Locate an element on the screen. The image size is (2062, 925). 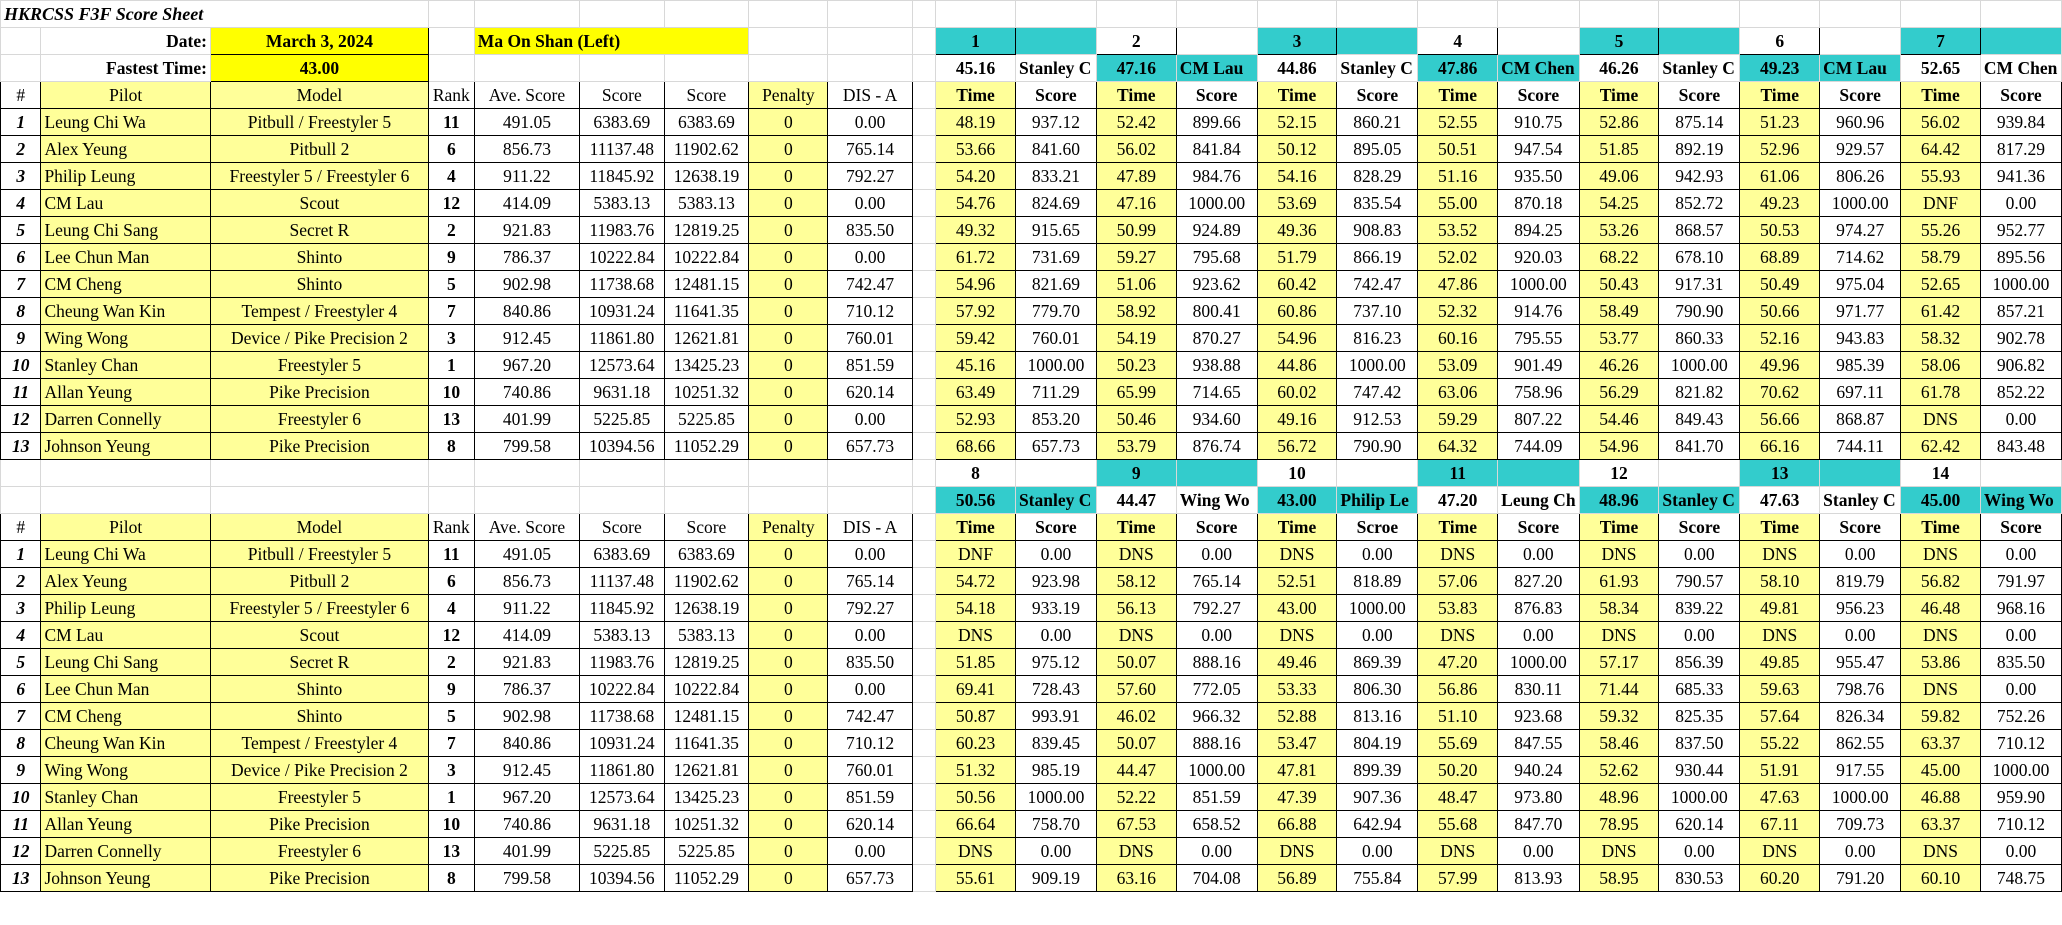
round-score: 868.87 is located at coordinates (1860, 419).